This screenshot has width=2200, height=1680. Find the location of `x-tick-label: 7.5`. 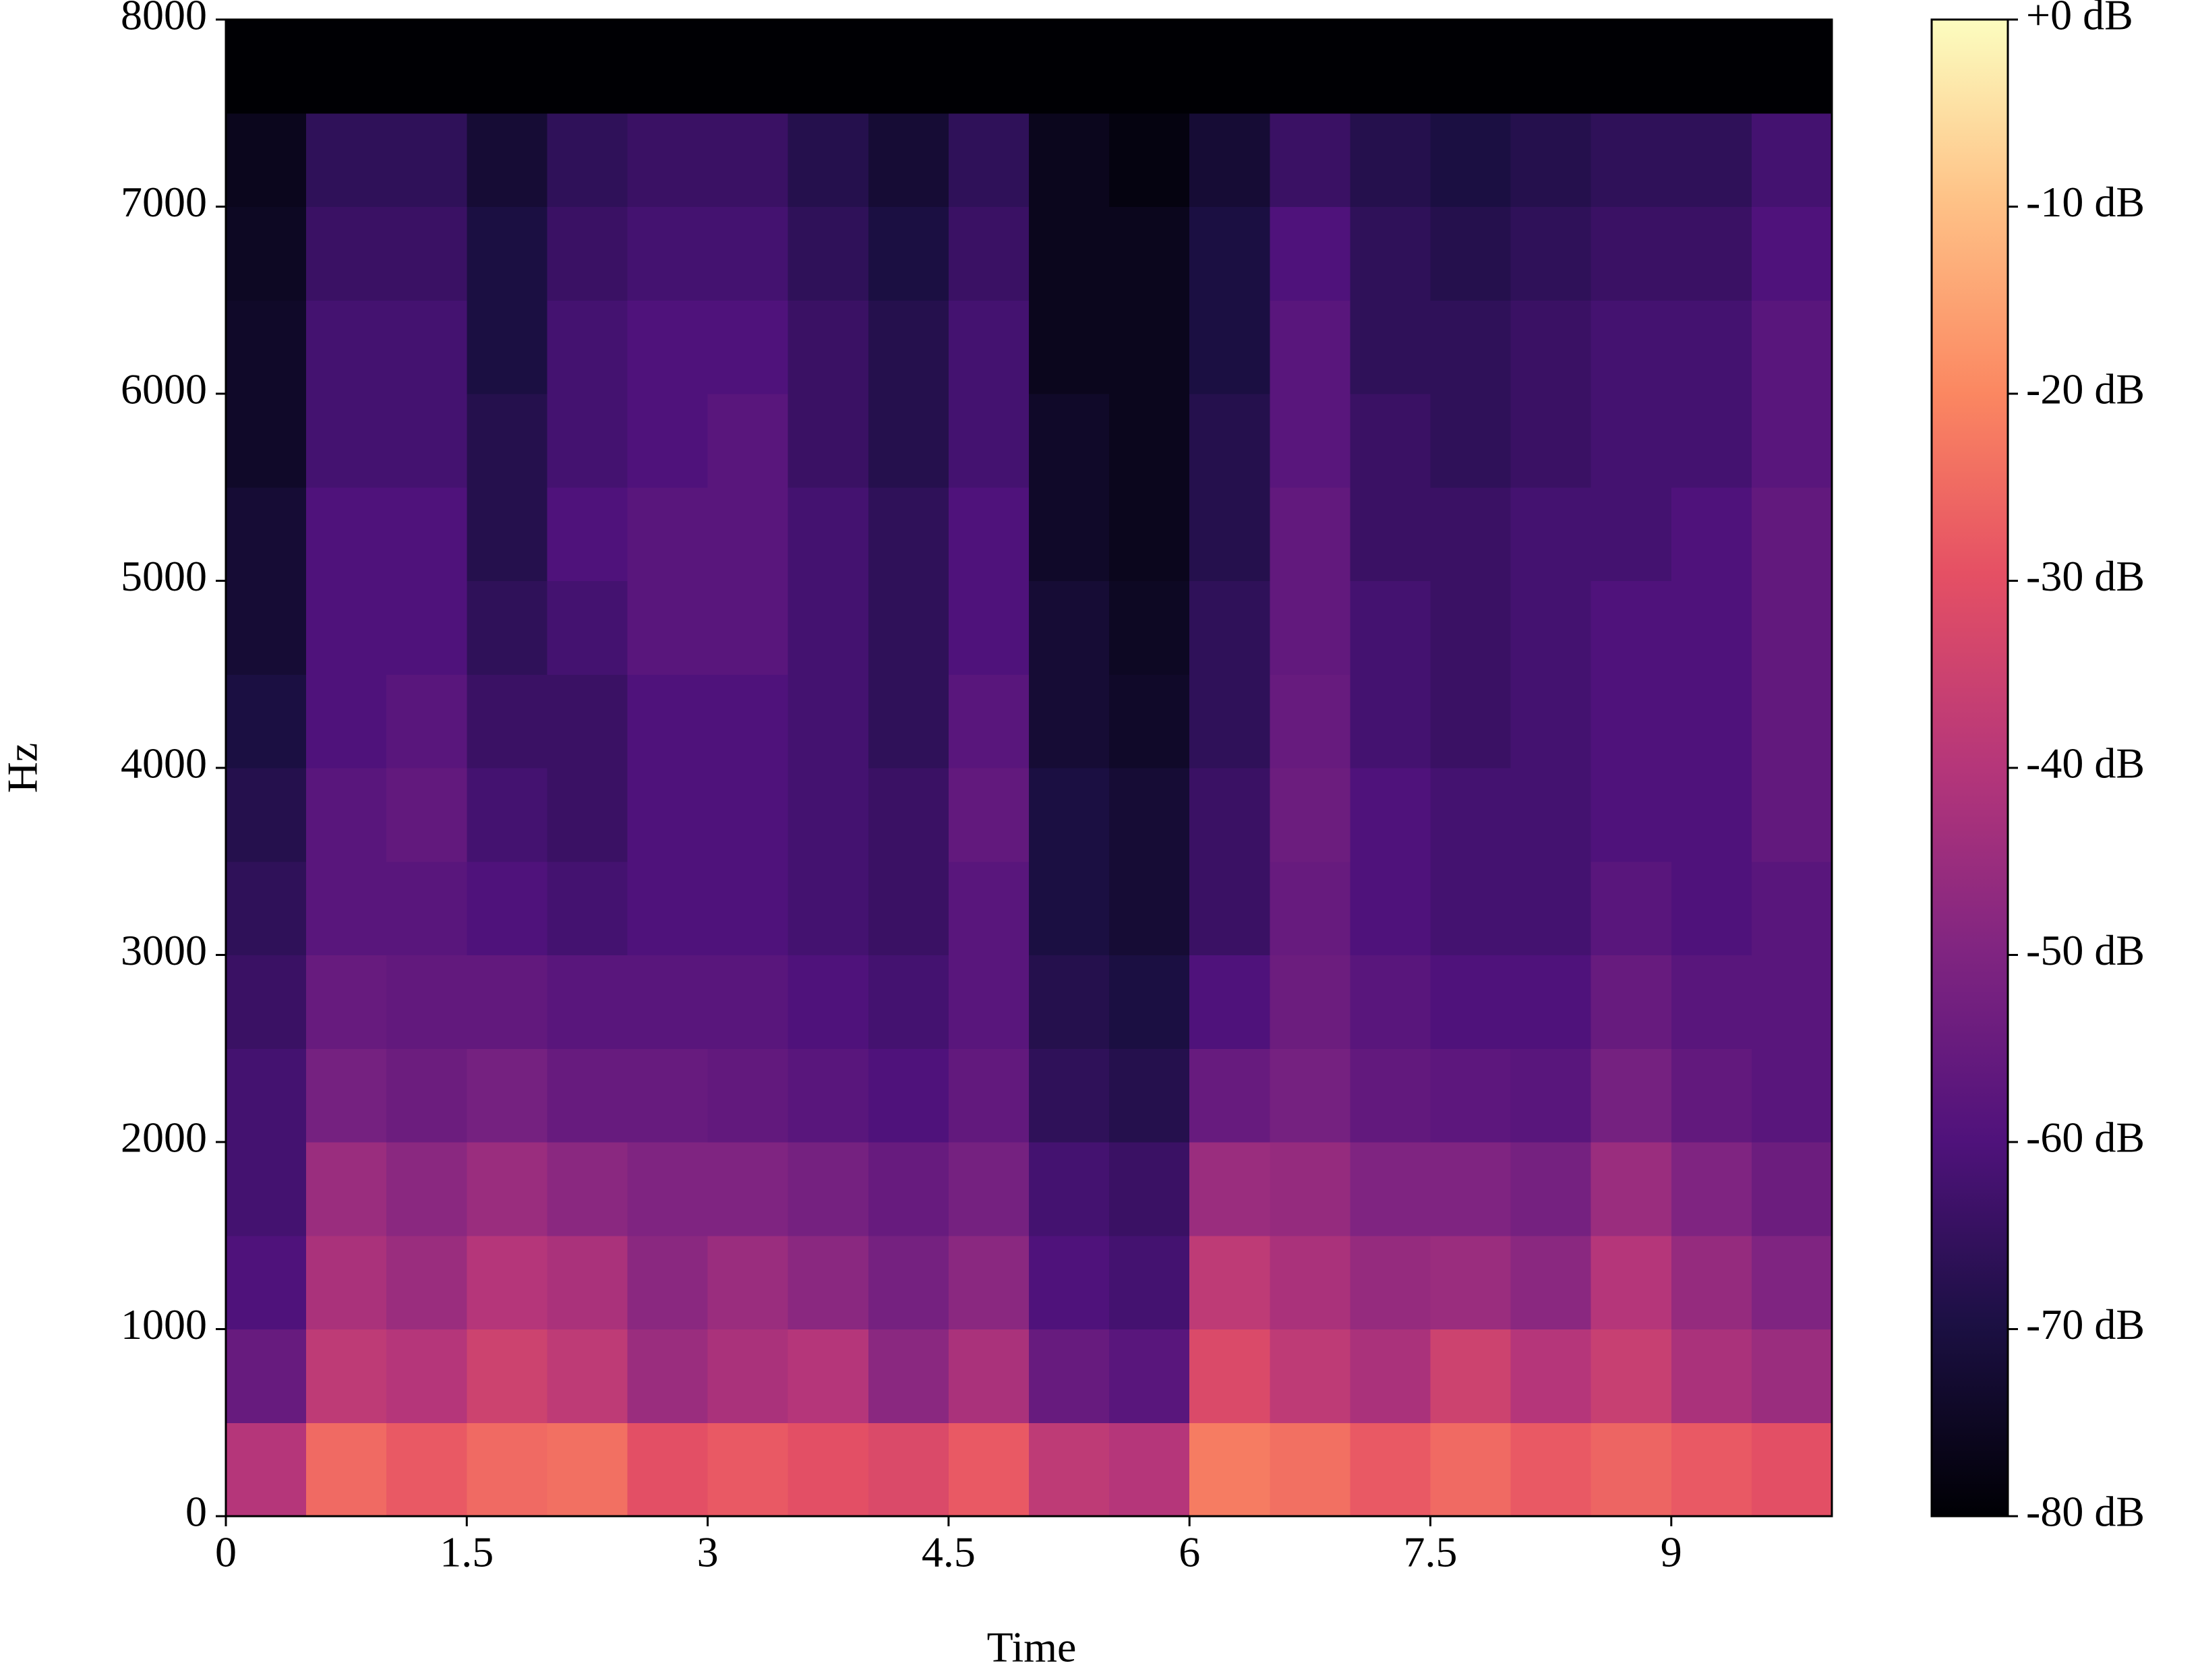

x-tick-label: 7.5 is located at coordinates (1431, 1552).